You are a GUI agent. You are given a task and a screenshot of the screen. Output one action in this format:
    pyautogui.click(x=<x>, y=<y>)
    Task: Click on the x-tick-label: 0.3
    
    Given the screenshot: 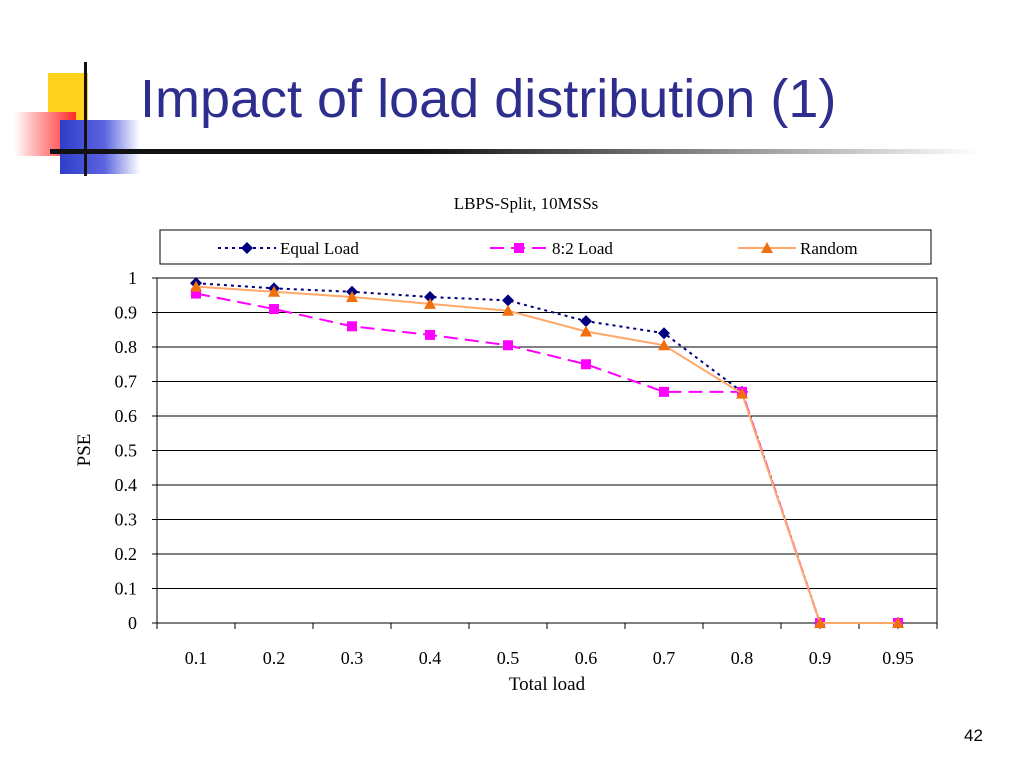 What is the action you would take?
    pyautogui.click(x=352, y=658)
    